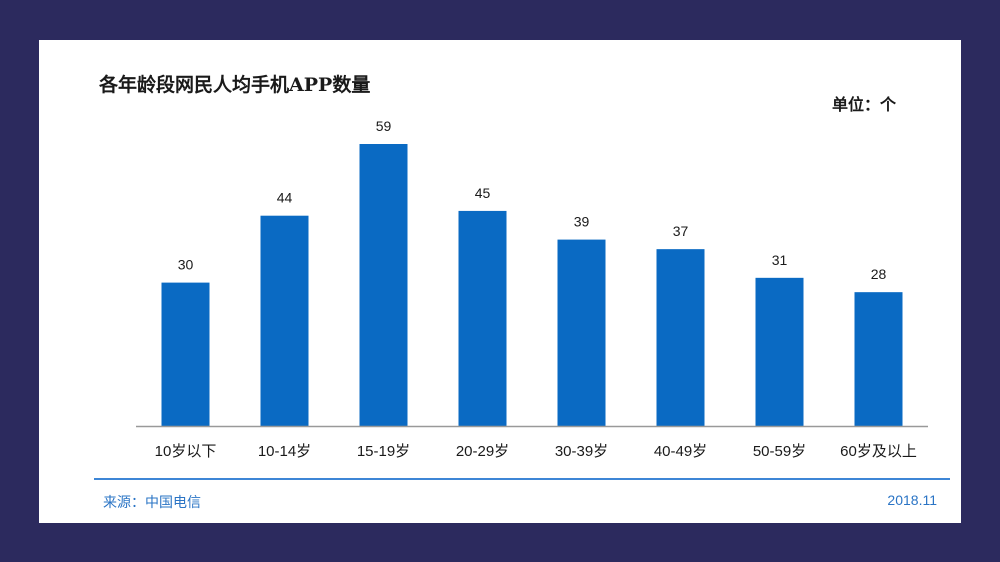  What do you see at coordinates (186, 265) in the screenshot?
I see `data-label-0: 30` at bounding box center [186, 265].